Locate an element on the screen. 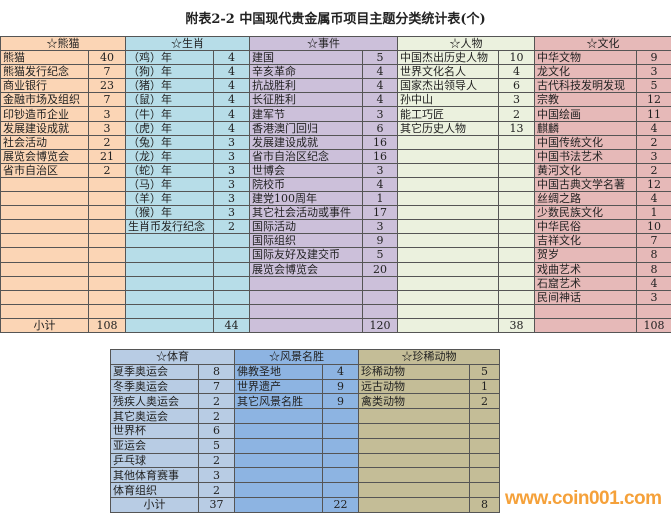  table-row: 发展建设成就 3 （虎）年 4 香港澳门回归 6 其它历史人物 13 麒麟 4 is located at coordinates (335, 128).